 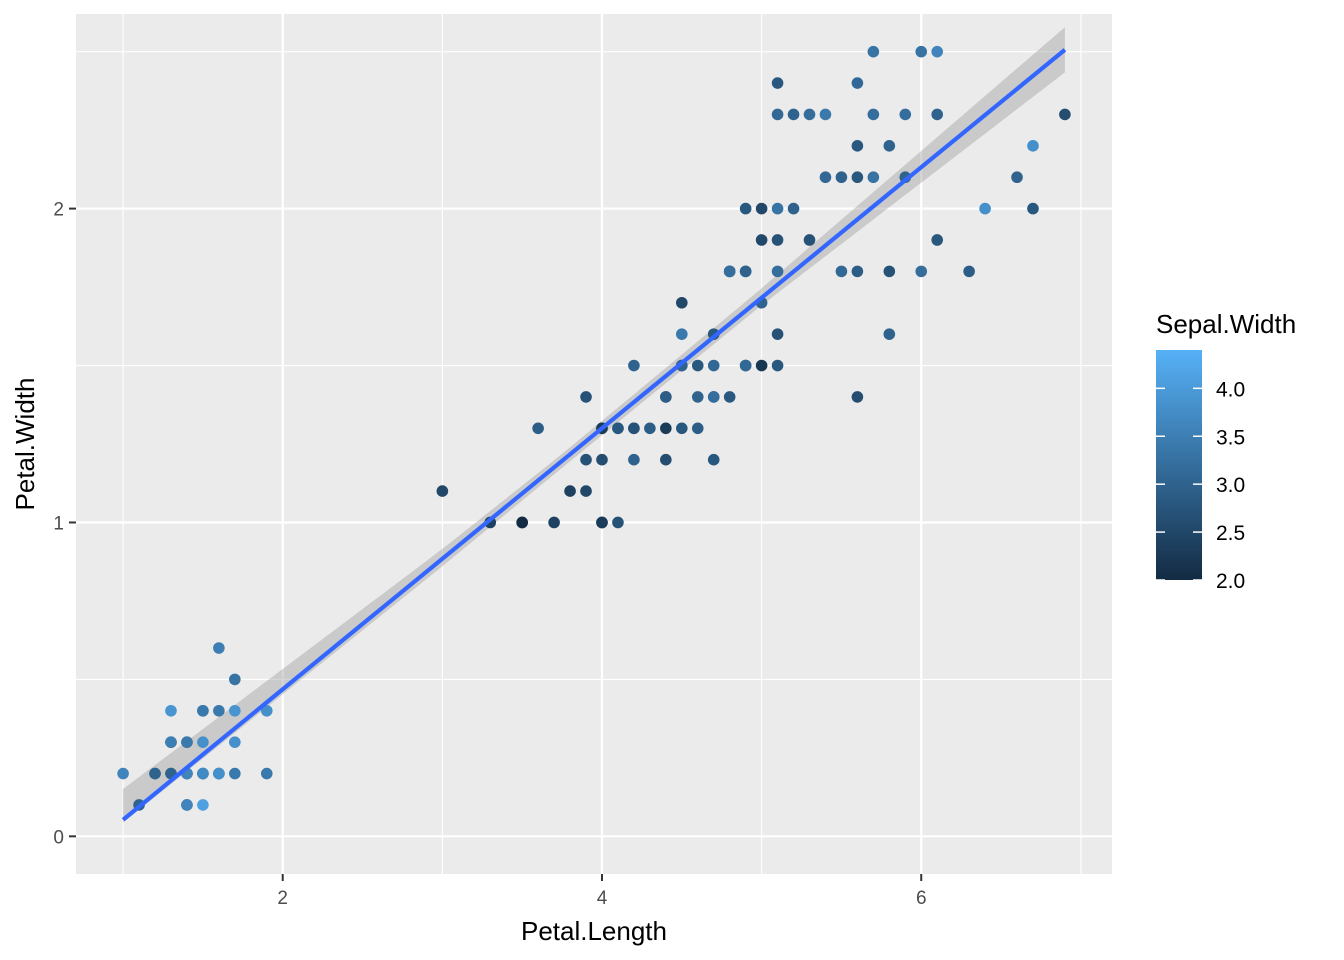 I want to click on legend: Sepal.Width 2.0 2.5 3.0 3.5 4.0, so click(x=1226, y=451).